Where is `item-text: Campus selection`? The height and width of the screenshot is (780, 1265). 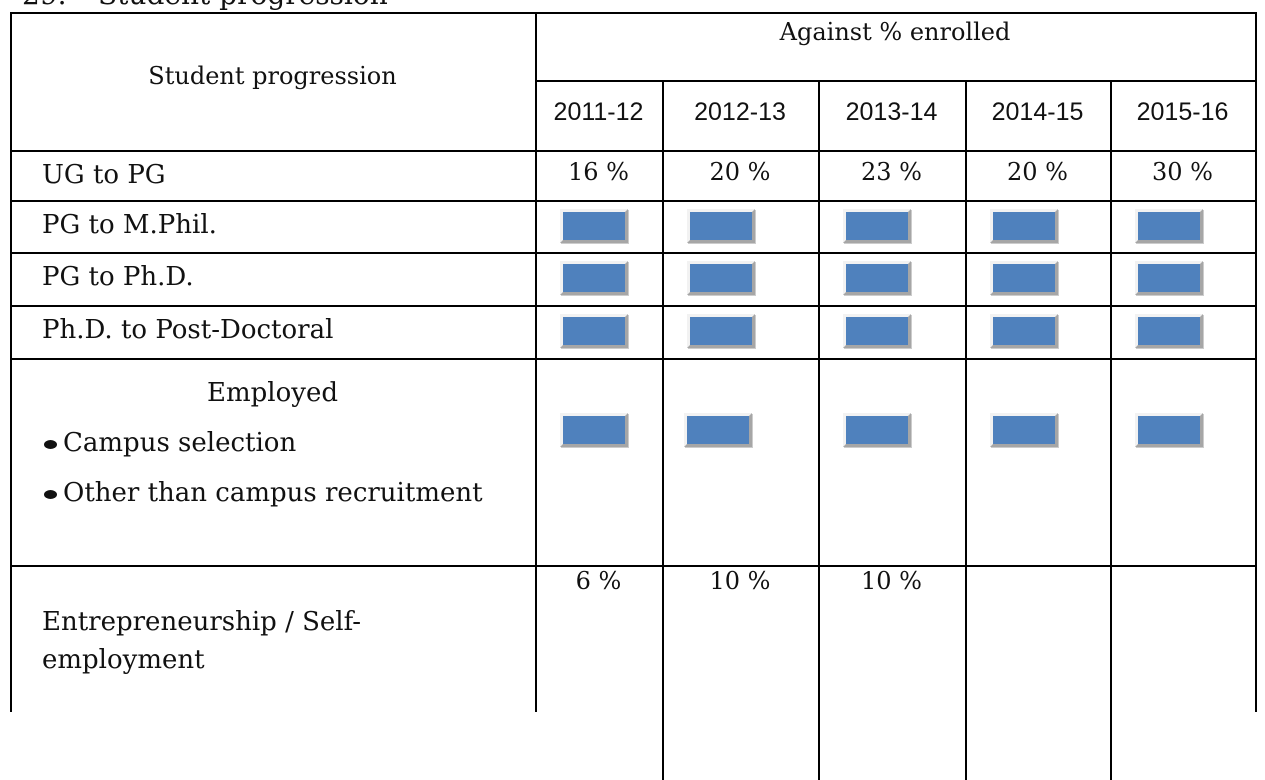 item-text: Campus selection is located at coordinates (180, 443).